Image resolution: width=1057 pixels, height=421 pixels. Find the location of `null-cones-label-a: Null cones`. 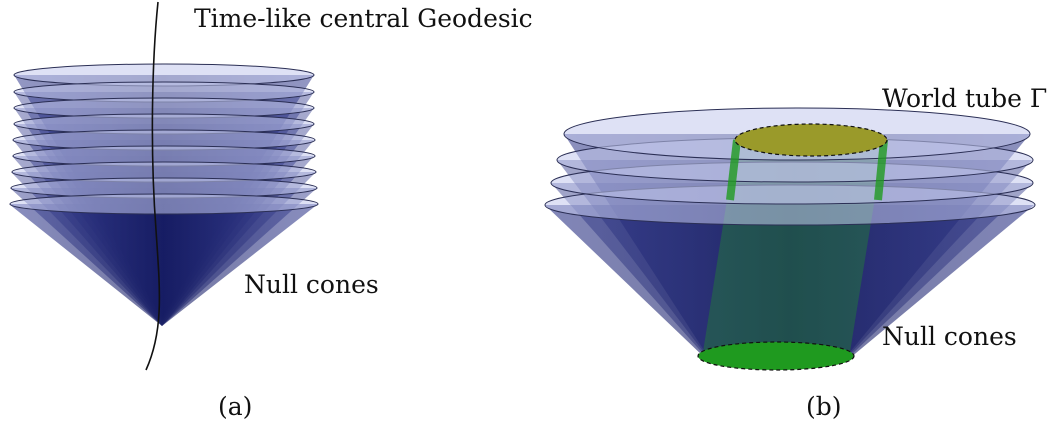

null-cones-label-a: Null cones is located at coordinates (311, 284).